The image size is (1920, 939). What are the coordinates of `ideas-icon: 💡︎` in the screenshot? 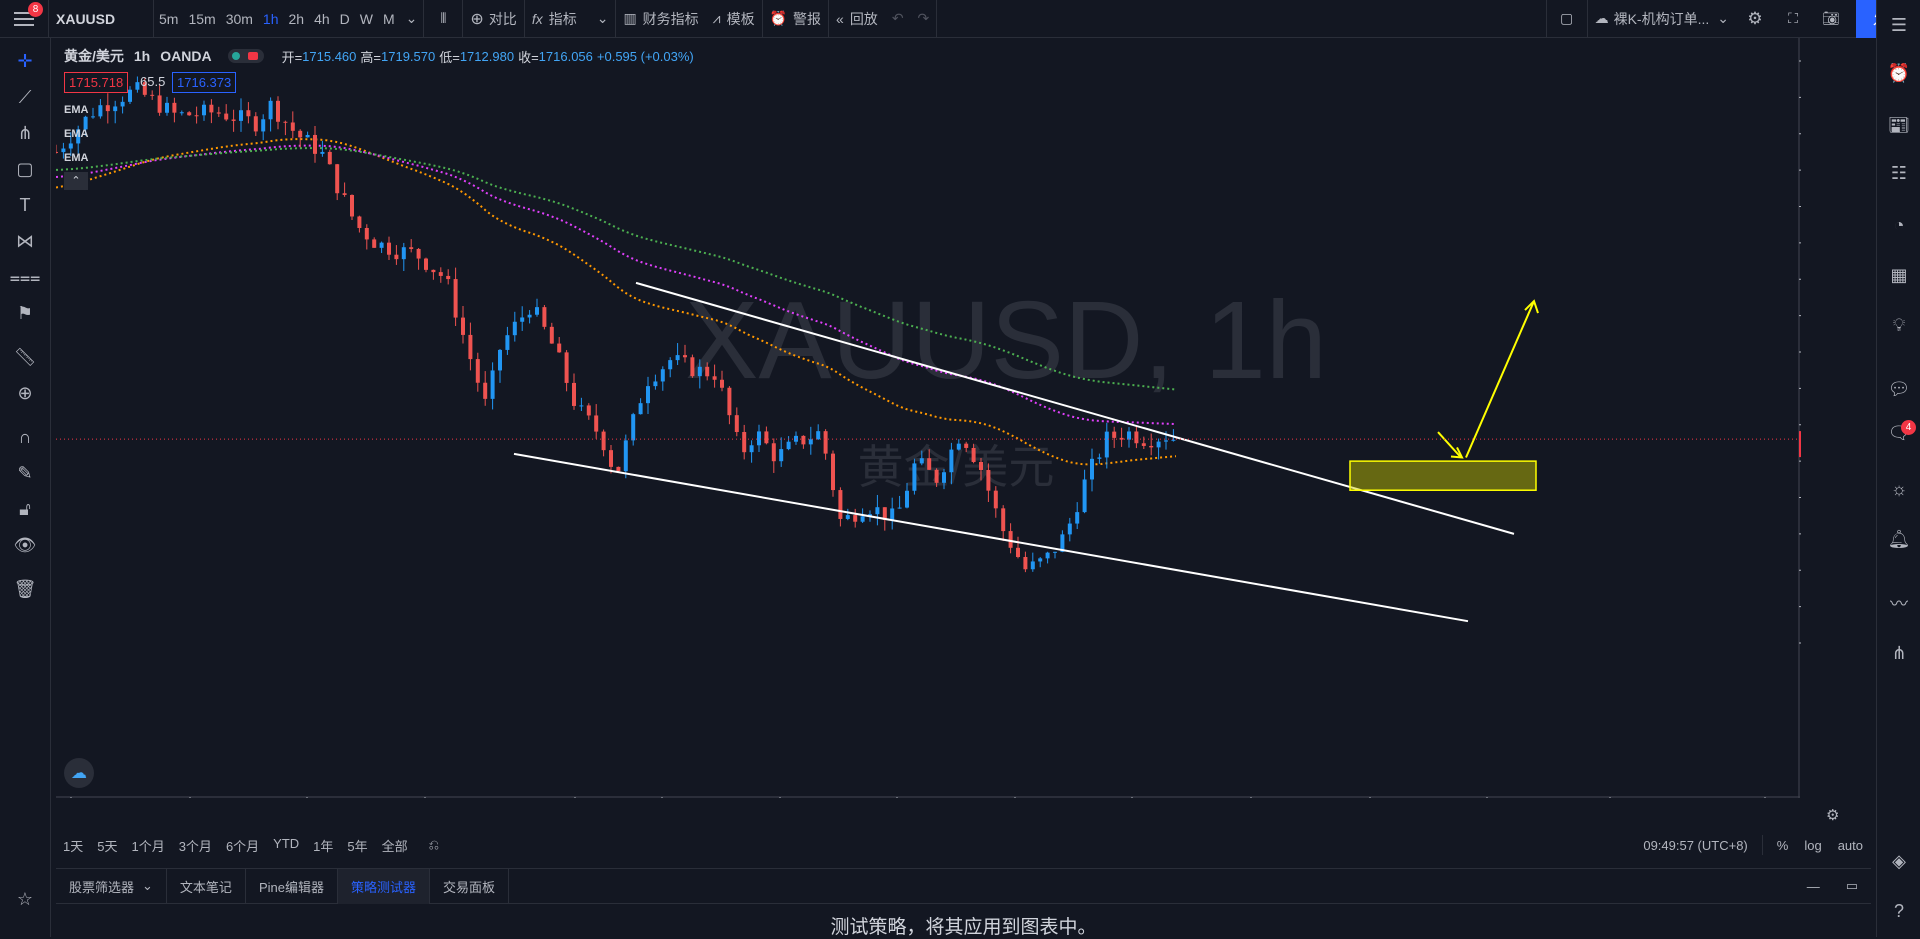 It's located at (1899, 324).